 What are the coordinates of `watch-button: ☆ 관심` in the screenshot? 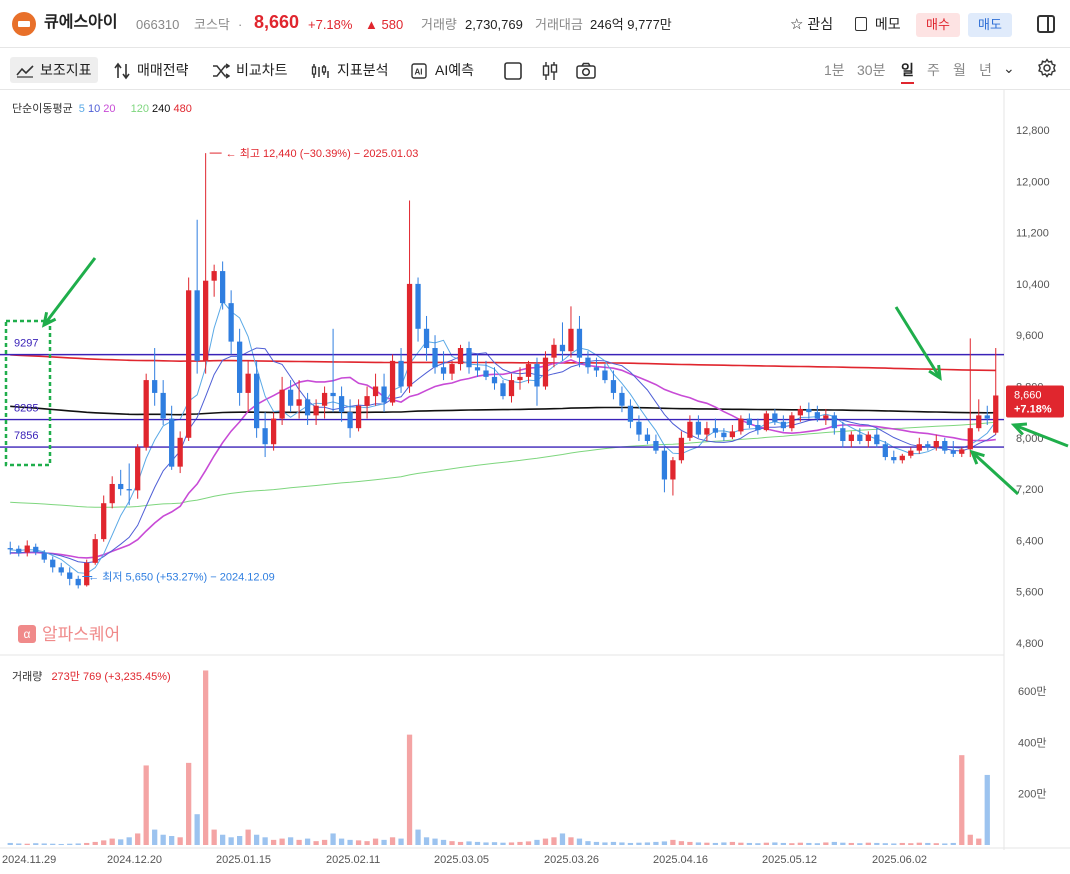 It's located at (811, 24).